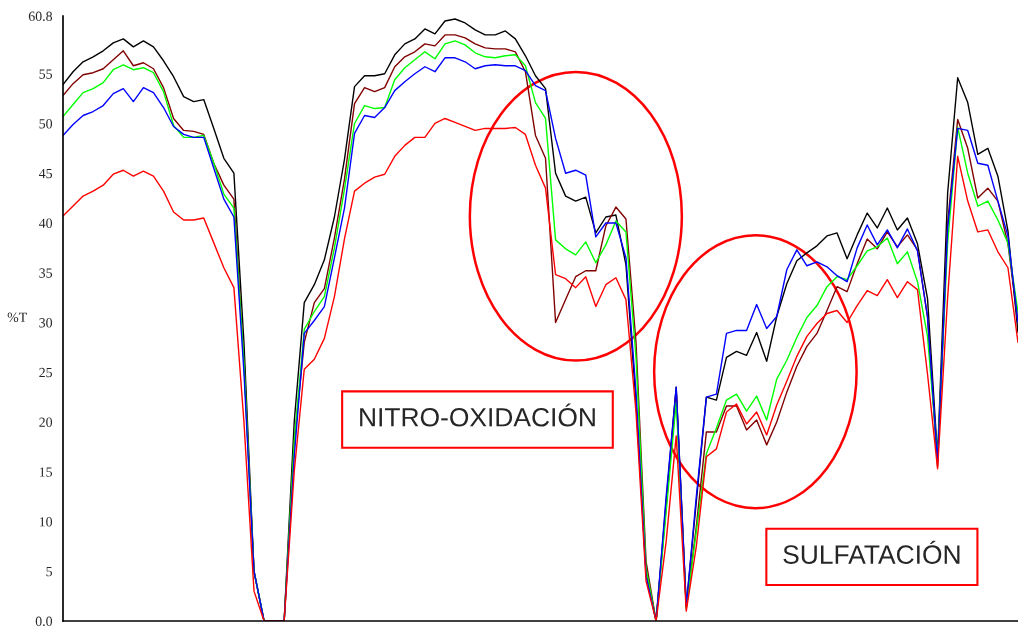 This screenshot has width=1018, height=629. What do you see at coordinates (45, 173) in the screenshot?
I see `y-tick-label: 45` at bounding box center [45, 173].